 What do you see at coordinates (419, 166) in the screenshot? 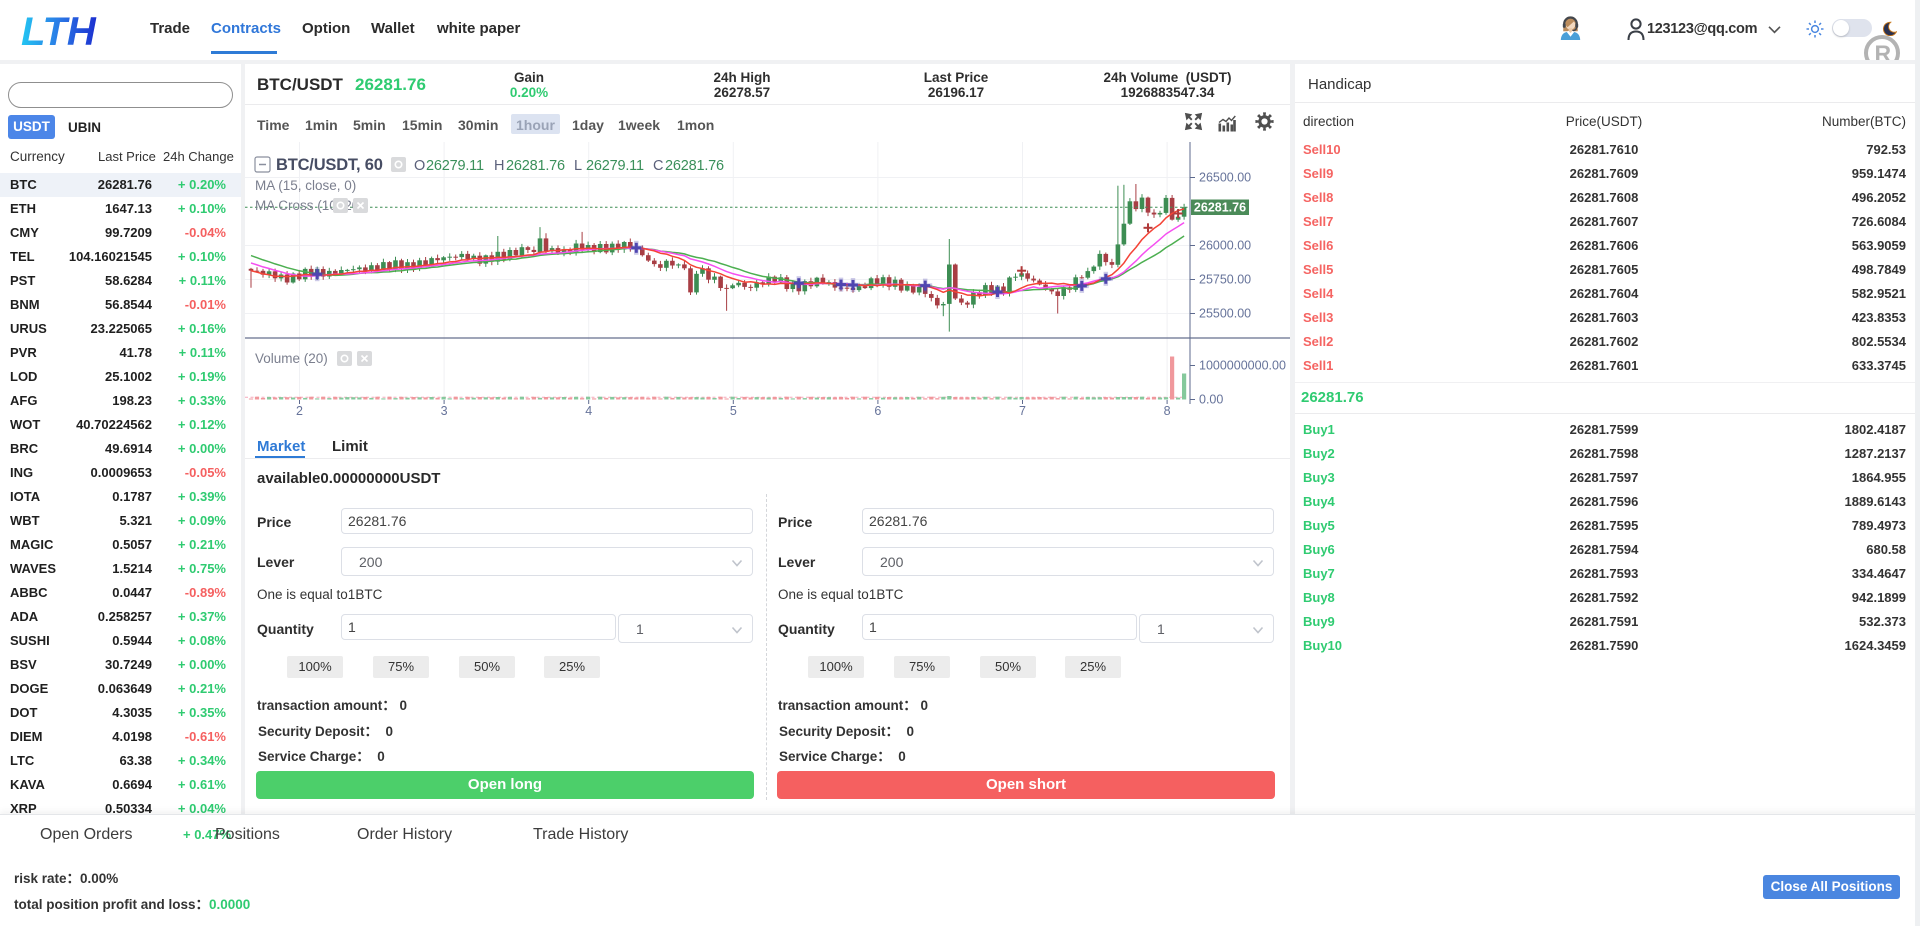
I see `svg-text: O` at bounding box center [419, 166].